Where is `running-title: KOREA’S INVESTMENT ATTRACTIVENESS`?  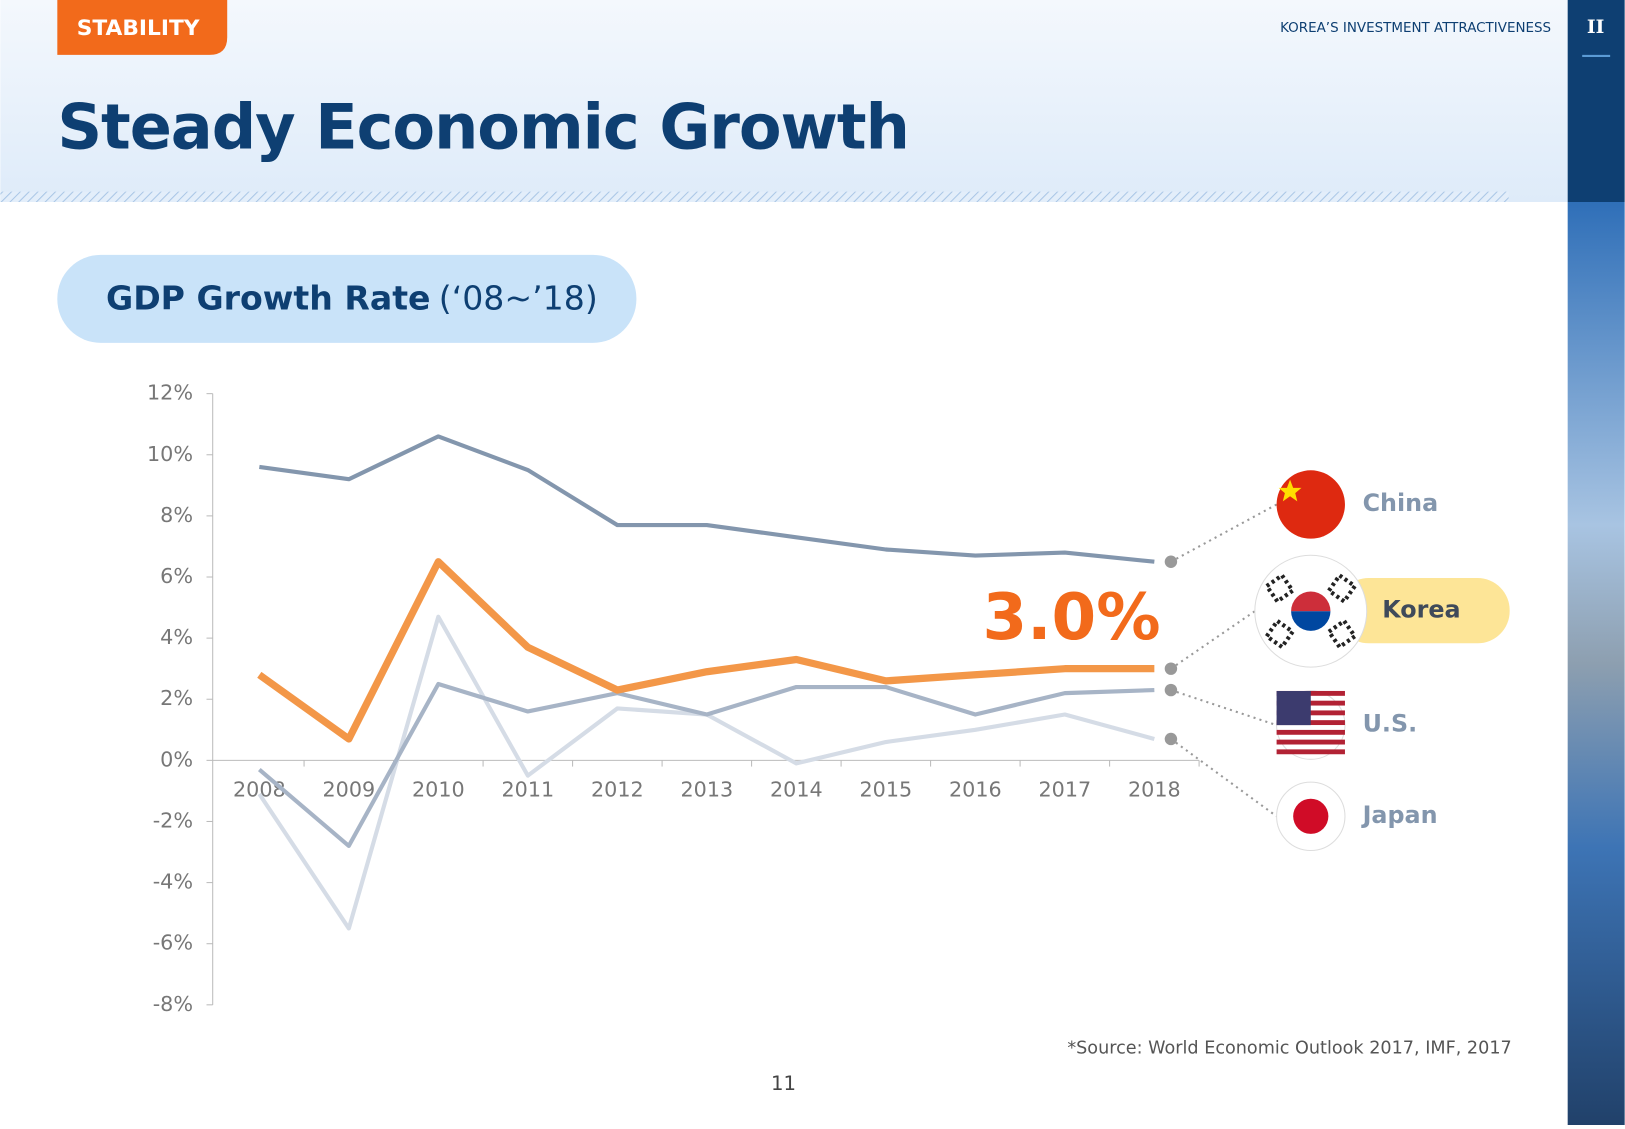
running-title: KOREA’S INVESTMENT ATTRACTIVENESS is located at coordinates (1415, 28).